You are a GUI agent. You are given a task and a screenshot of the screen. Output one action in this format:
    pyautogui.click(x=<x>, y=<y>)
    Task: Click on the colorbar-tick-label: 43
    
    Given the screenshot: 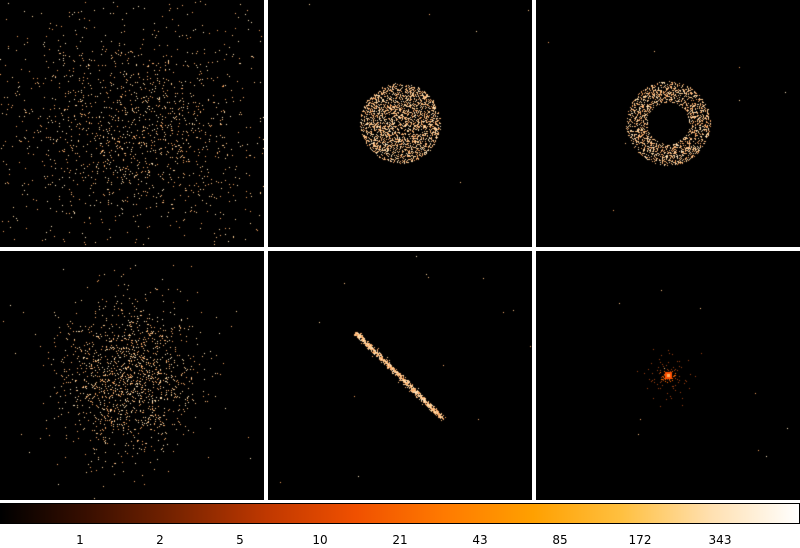 What is the action you would take?
    pyautogui.click(x=480, y=540)
    